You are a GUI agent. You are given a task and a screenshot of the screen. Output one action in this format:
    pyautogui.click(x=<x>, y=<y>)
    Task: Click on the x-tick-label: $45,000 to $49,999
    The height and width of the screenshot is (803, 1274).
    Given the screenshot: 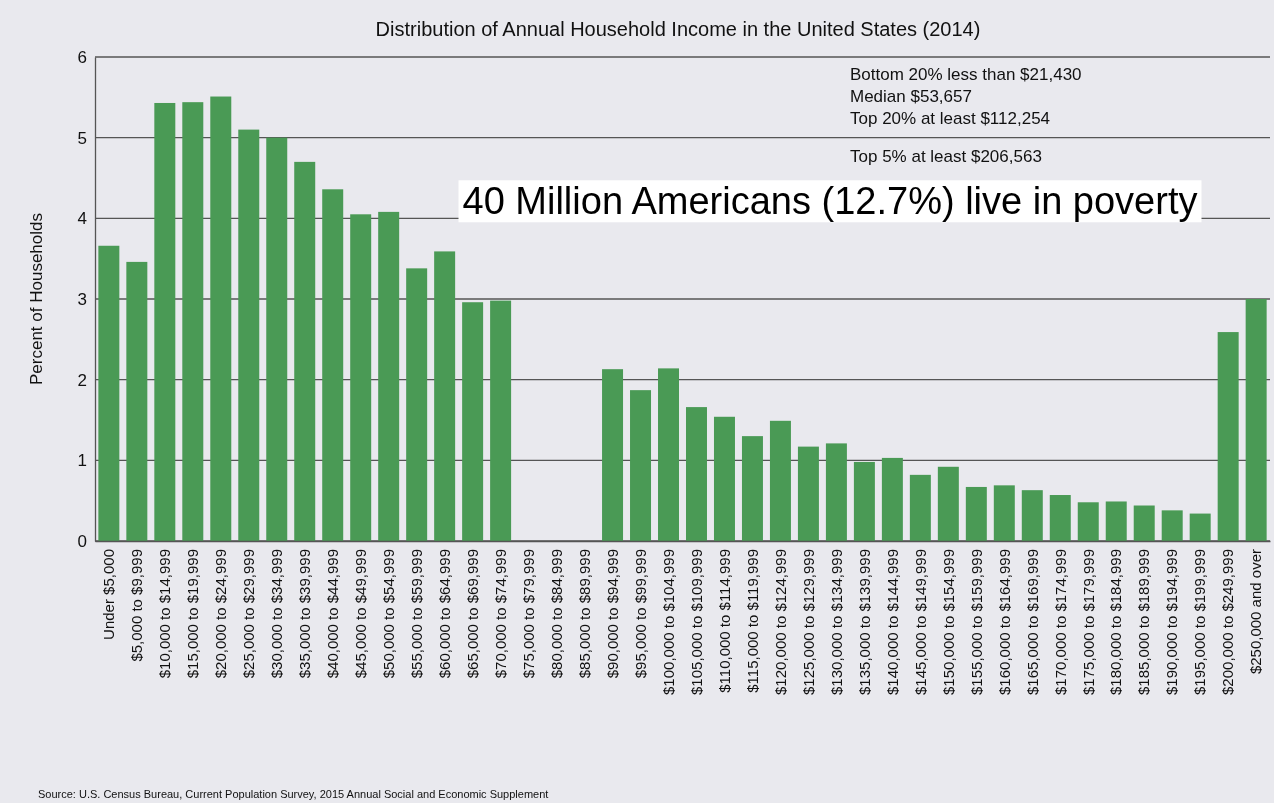 What is the action you would take?
    pyautogui.click(x=360, y=614)
    